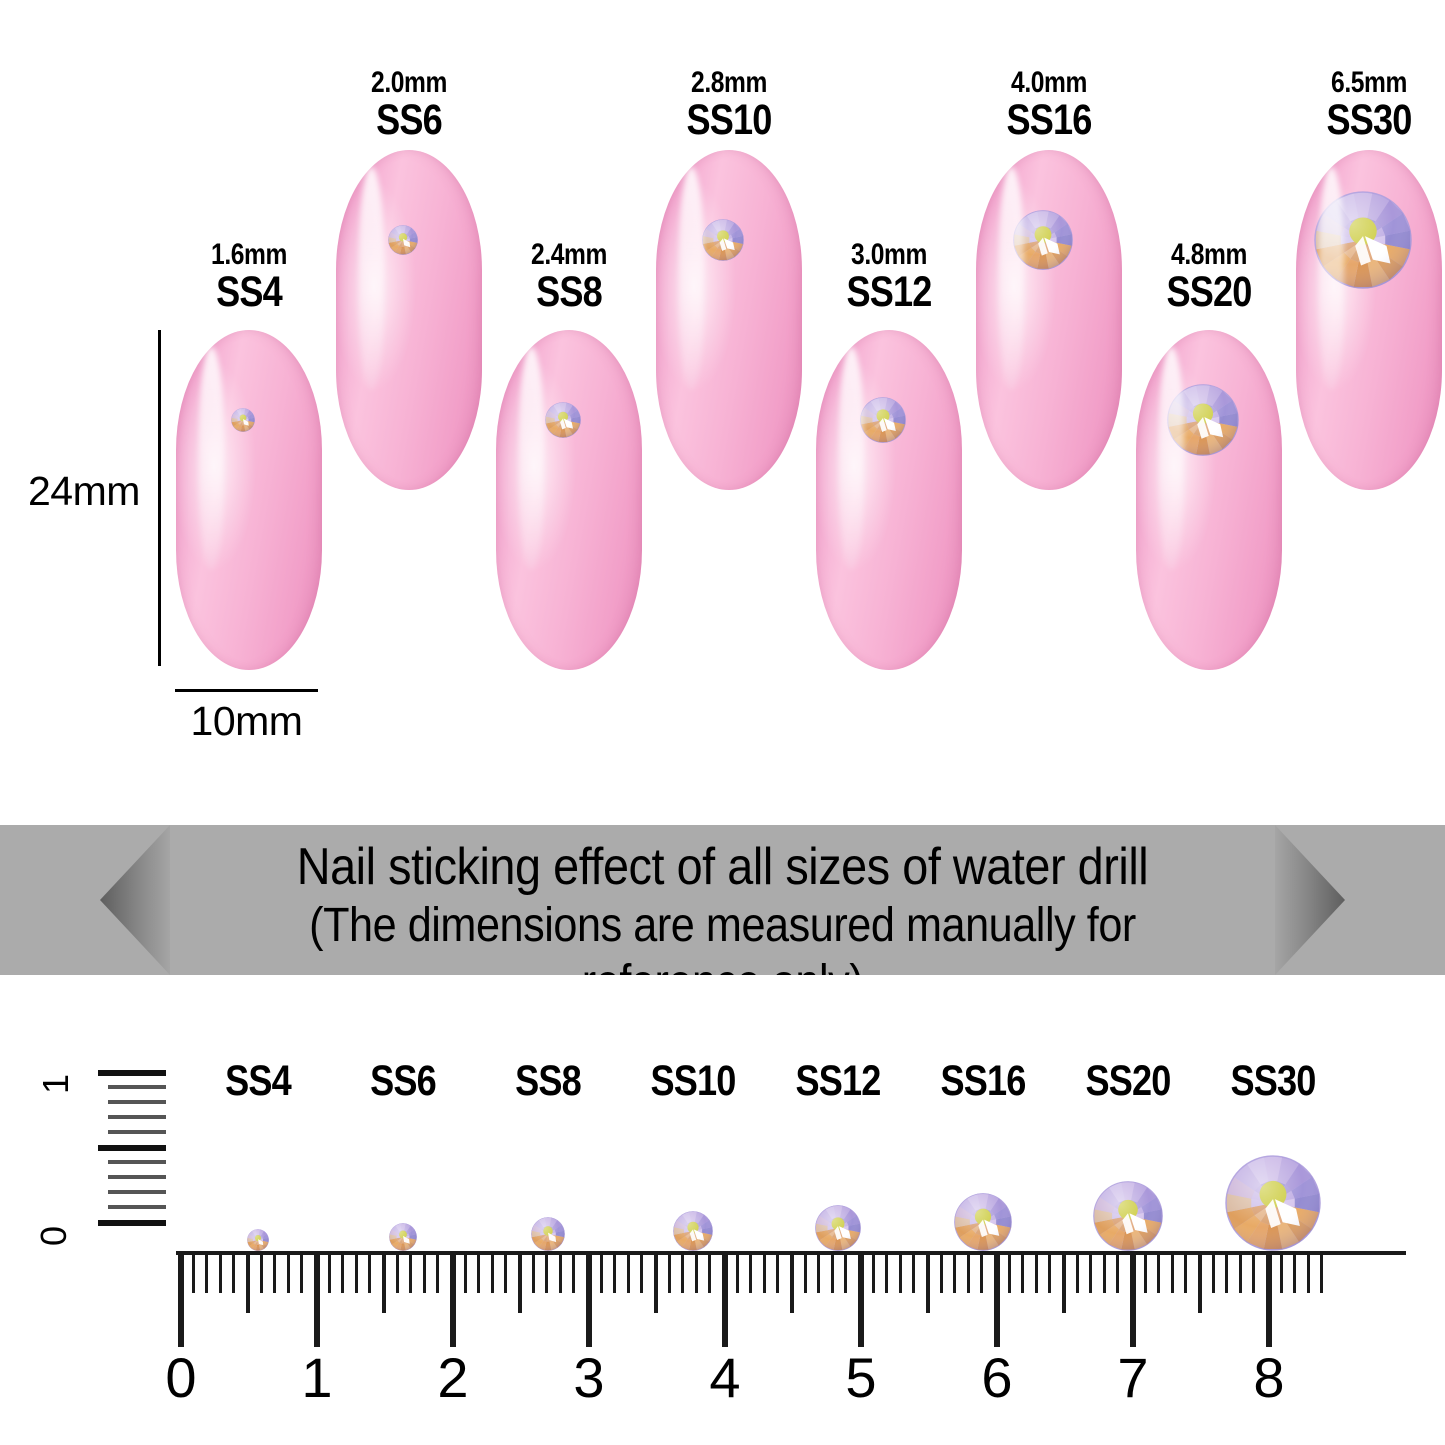  Describe the element at coordinates (861, 1377) in the screenshot. I see `ruler-number: 5` at that location.